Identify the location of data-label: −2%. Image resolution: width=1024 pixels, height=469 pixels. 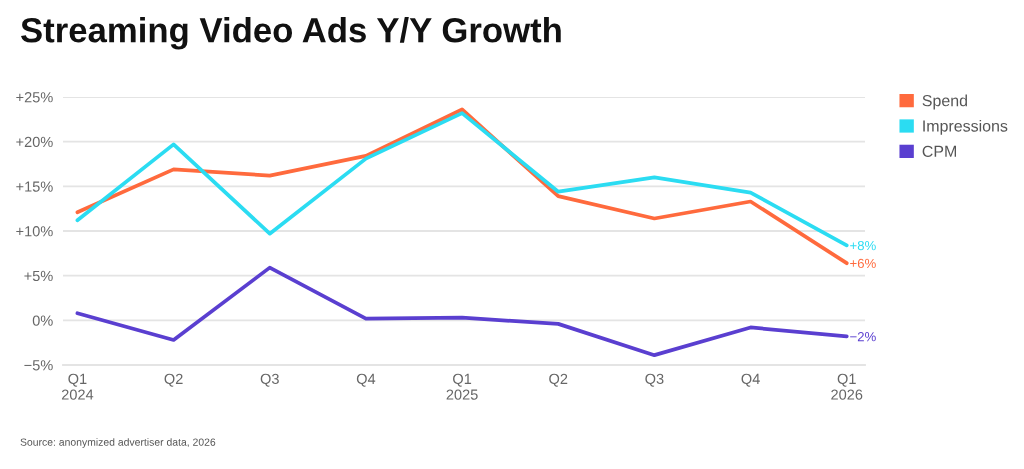
(863, 337).